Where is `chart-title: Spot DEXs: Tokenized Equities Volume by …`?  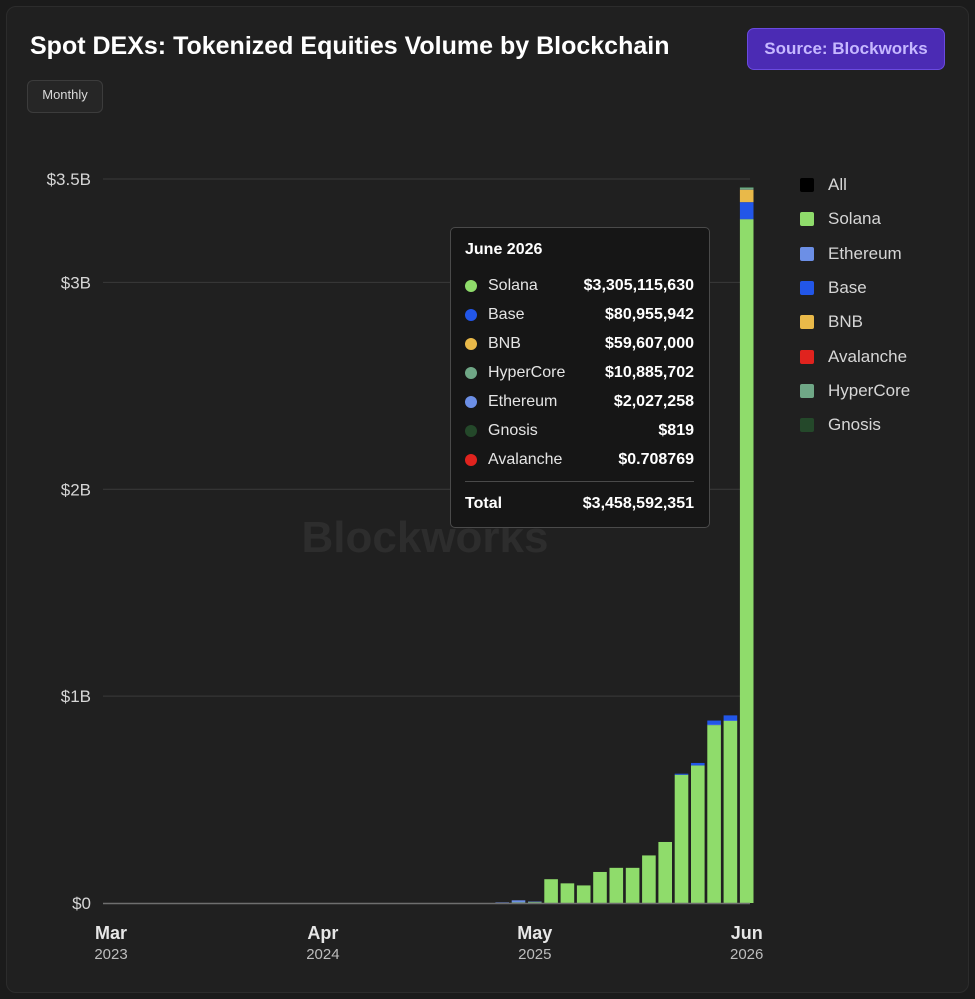 chart-title: Spot DEXs: Tokenized Equities Volume by … is located at coordinates (350, 46).